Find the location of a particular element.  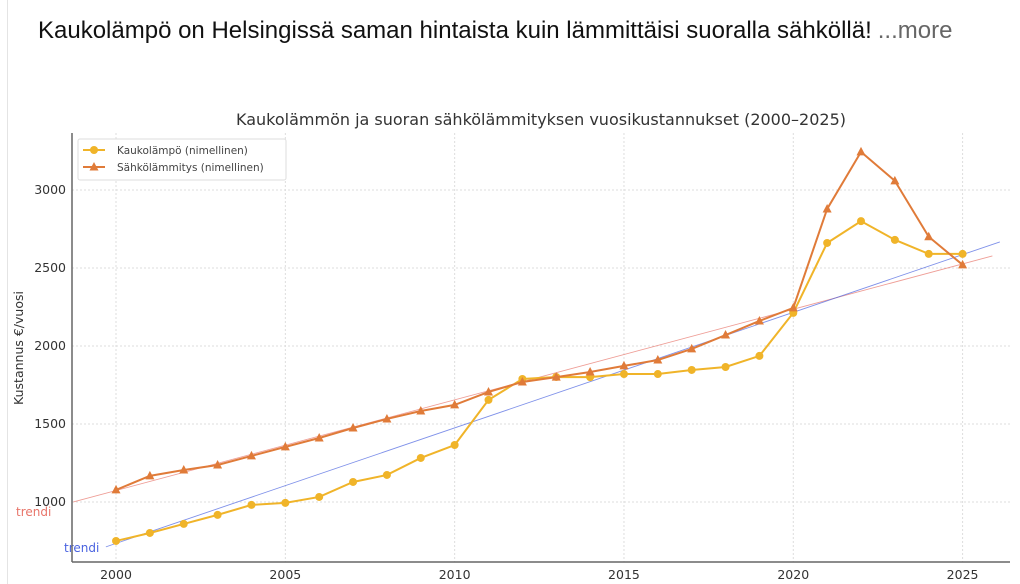

x-tick-label: 2015 is located at coordinates (624, 574).